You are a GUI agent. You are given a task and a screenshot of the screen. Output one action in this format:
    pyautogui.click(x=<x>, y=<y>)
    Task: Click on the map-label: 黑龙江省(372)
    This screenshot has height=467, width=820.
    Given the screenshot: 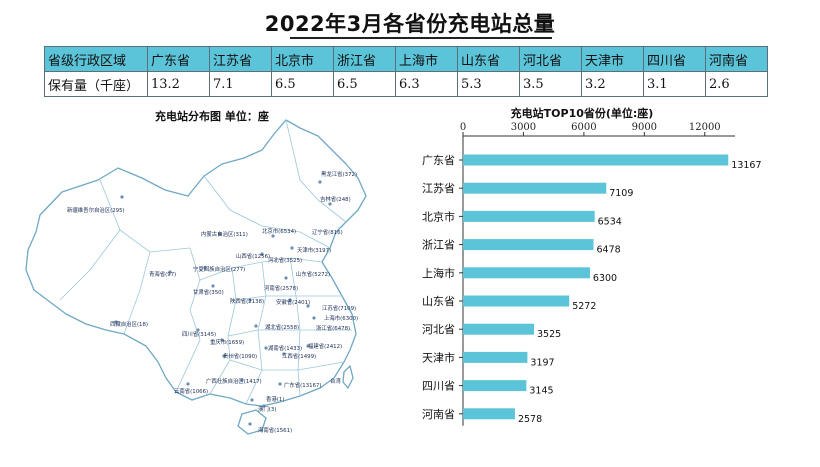 What is the action you would take?
    pyautogui.click(x=339, y=174)
    